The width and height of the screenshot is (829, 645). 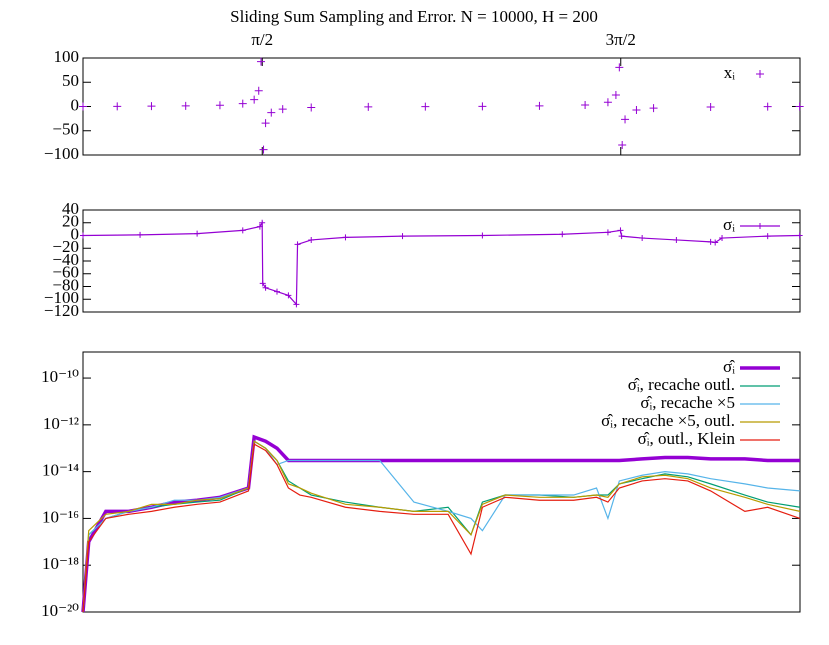 I want to click on y-tick-label: 10⁻¹⁴, so click(x=60, y=470).